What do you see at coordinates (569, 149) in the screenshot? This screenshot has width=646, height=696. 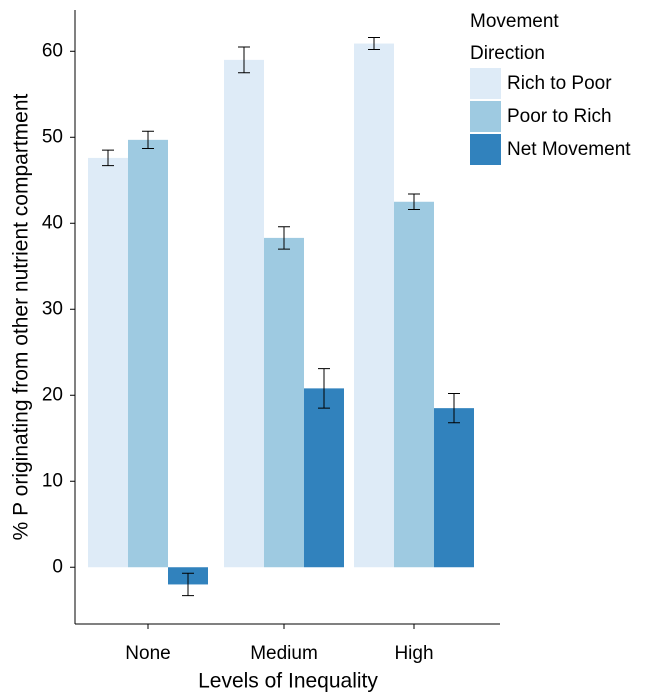 I see `legend-label: Net Movement` at bounding box center [569, 149].